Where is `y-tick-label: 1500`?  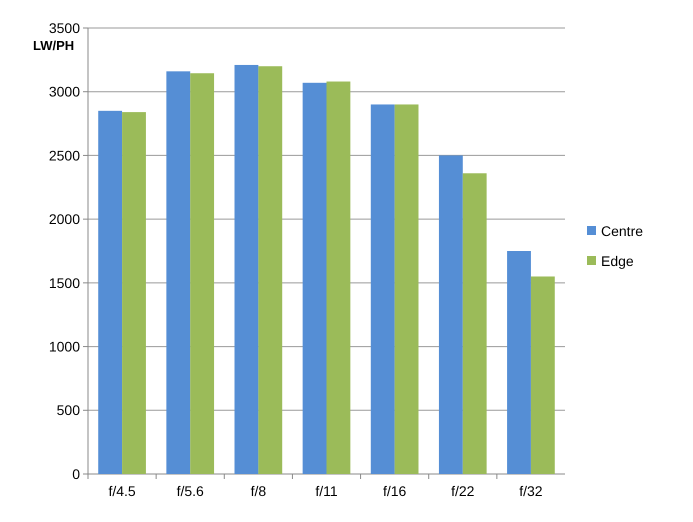
y-tick-label: 1500 is located at coordinates (64, 282).